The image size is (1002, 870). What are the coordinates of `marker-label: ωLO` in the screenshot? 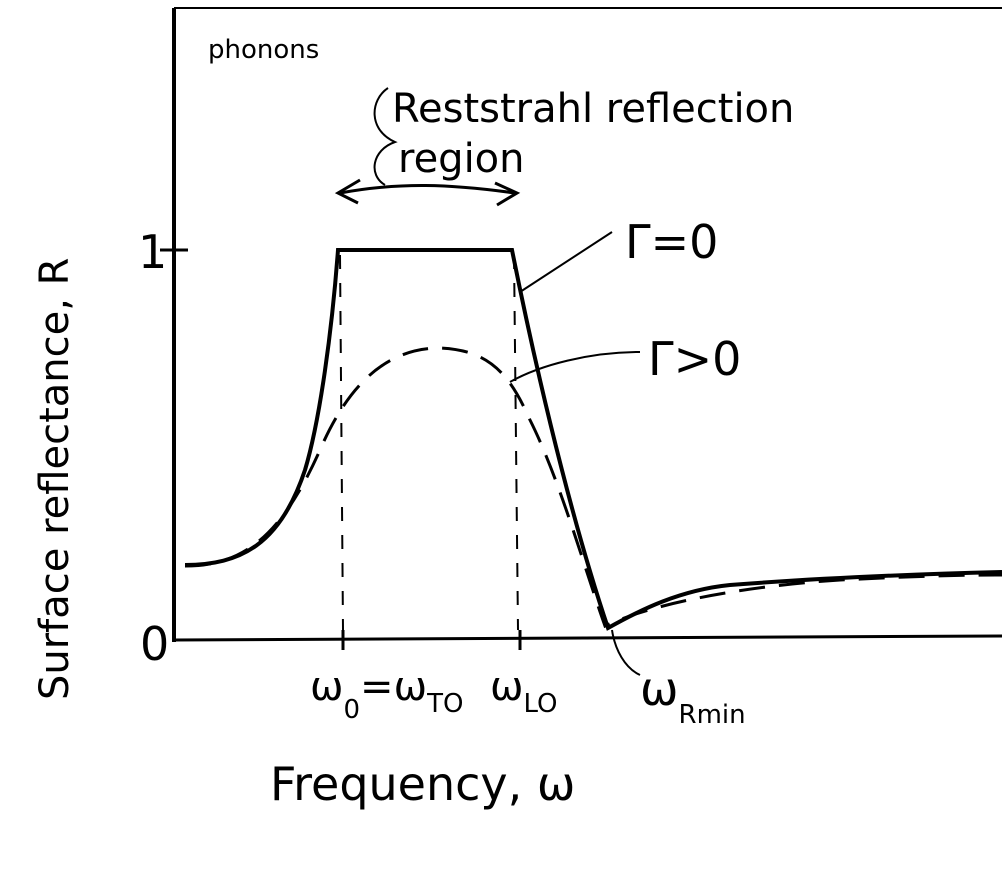 It's located at (524, 691).